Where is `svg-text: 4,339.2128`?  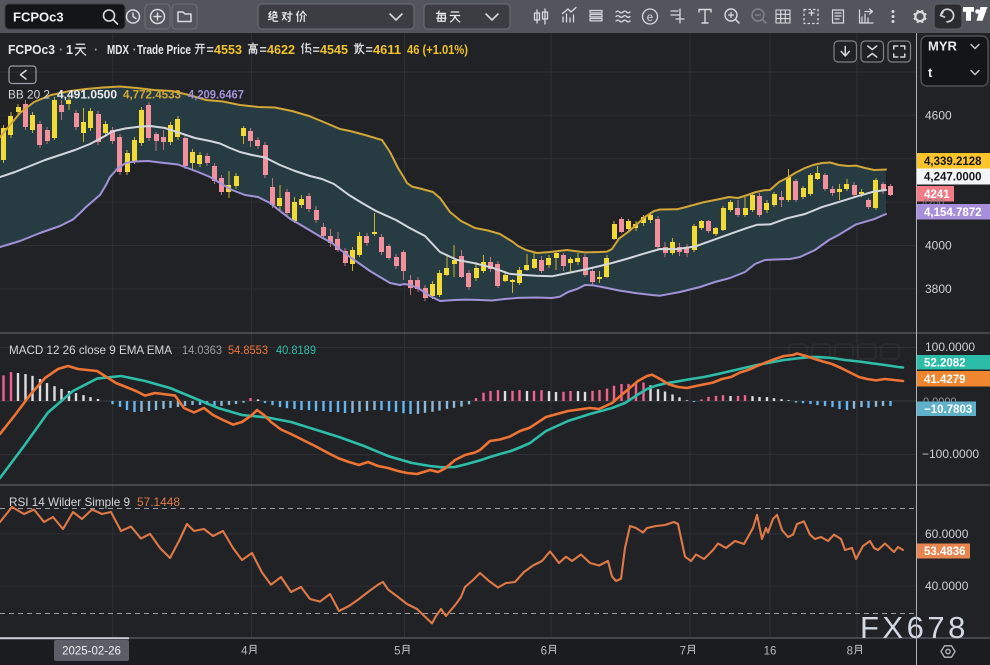 svg-text: 4,339.2128 is located at coordinates (953, 162).